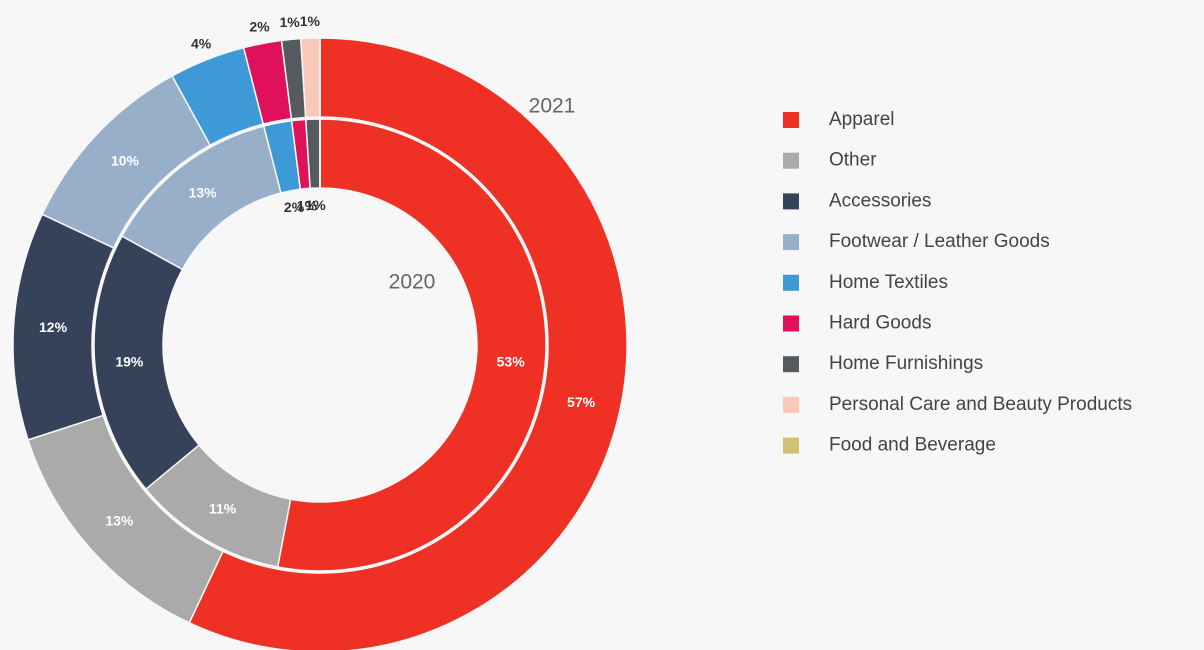  What do you see at coordinates (880, 323) in the screenshot?
I see `legend-label: Hard Goods` at bounding box center [880, 323].